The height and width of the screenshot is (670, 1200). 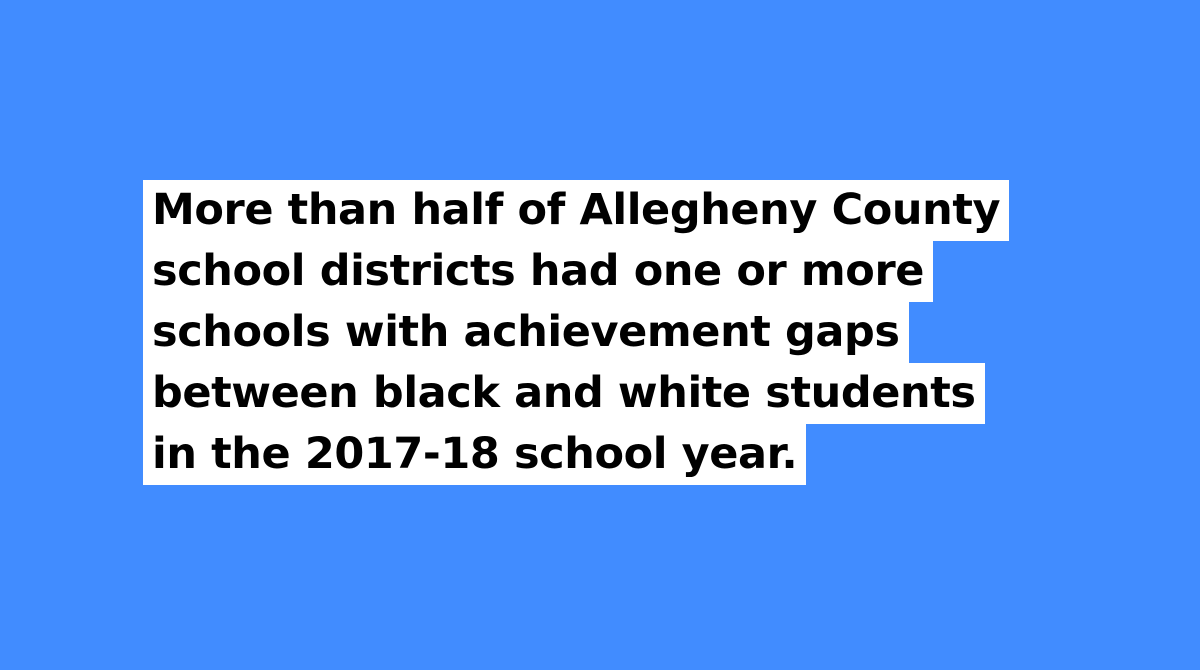 I want to click on headline-line-5: in the 2017-18 school year., so click(x=475, y=454).